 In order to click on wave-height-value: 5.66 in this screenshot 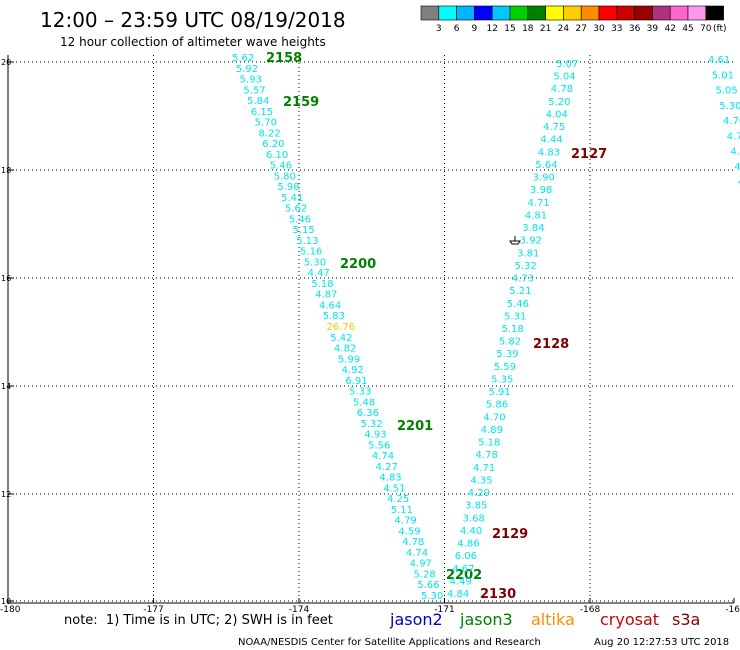, I will do `click(428, 585)`.